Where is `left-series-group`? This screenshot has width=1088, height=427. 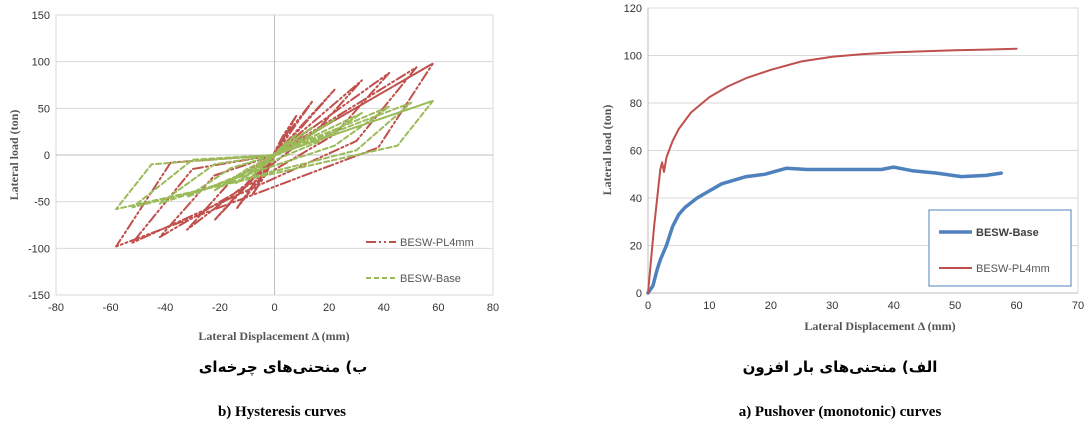
left-series-group is located at coordinates (274, 155).